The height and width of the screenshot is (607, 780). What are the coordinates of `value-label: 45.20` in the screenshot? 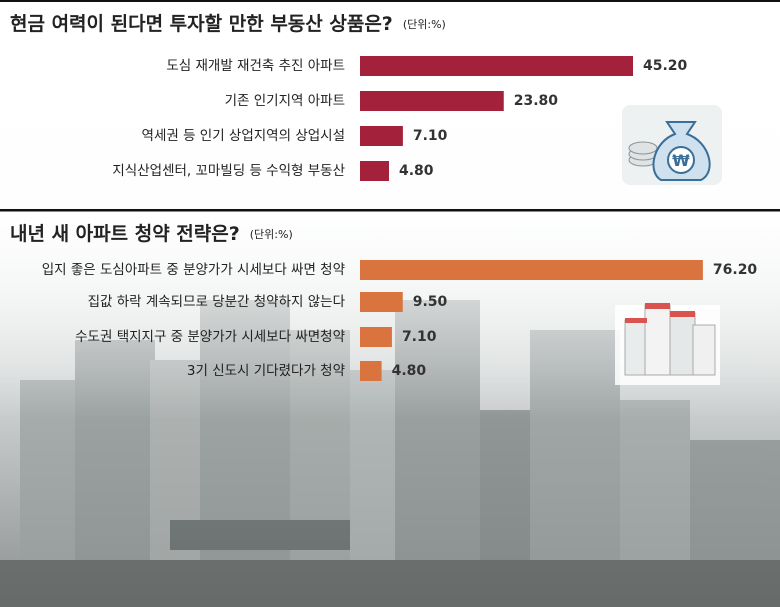 It's located at (665, 66).